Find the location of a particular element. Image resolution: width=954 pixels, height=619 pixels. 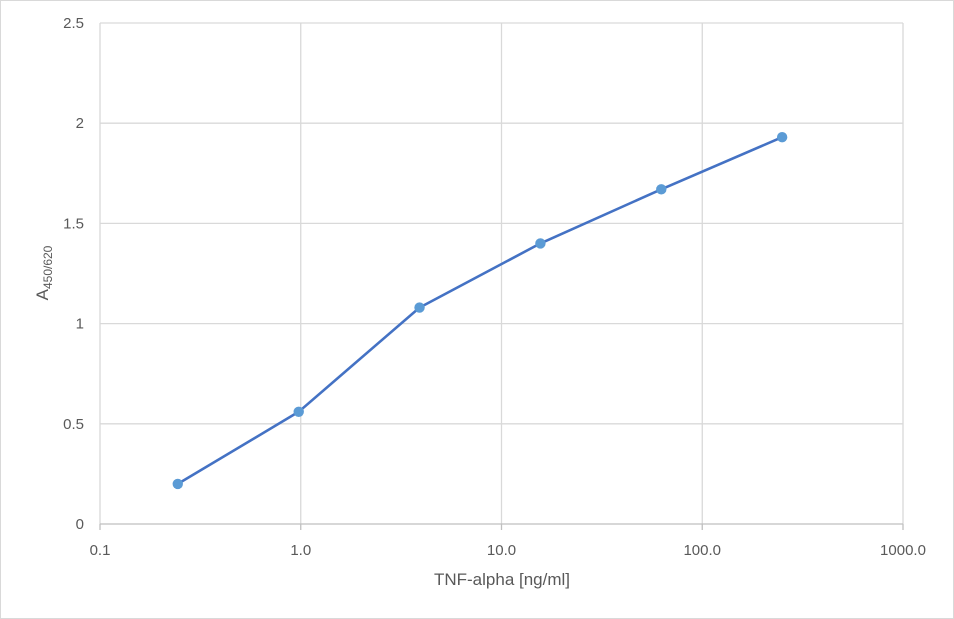

y-axis-title-main: A is located at coordinates (42, 294).